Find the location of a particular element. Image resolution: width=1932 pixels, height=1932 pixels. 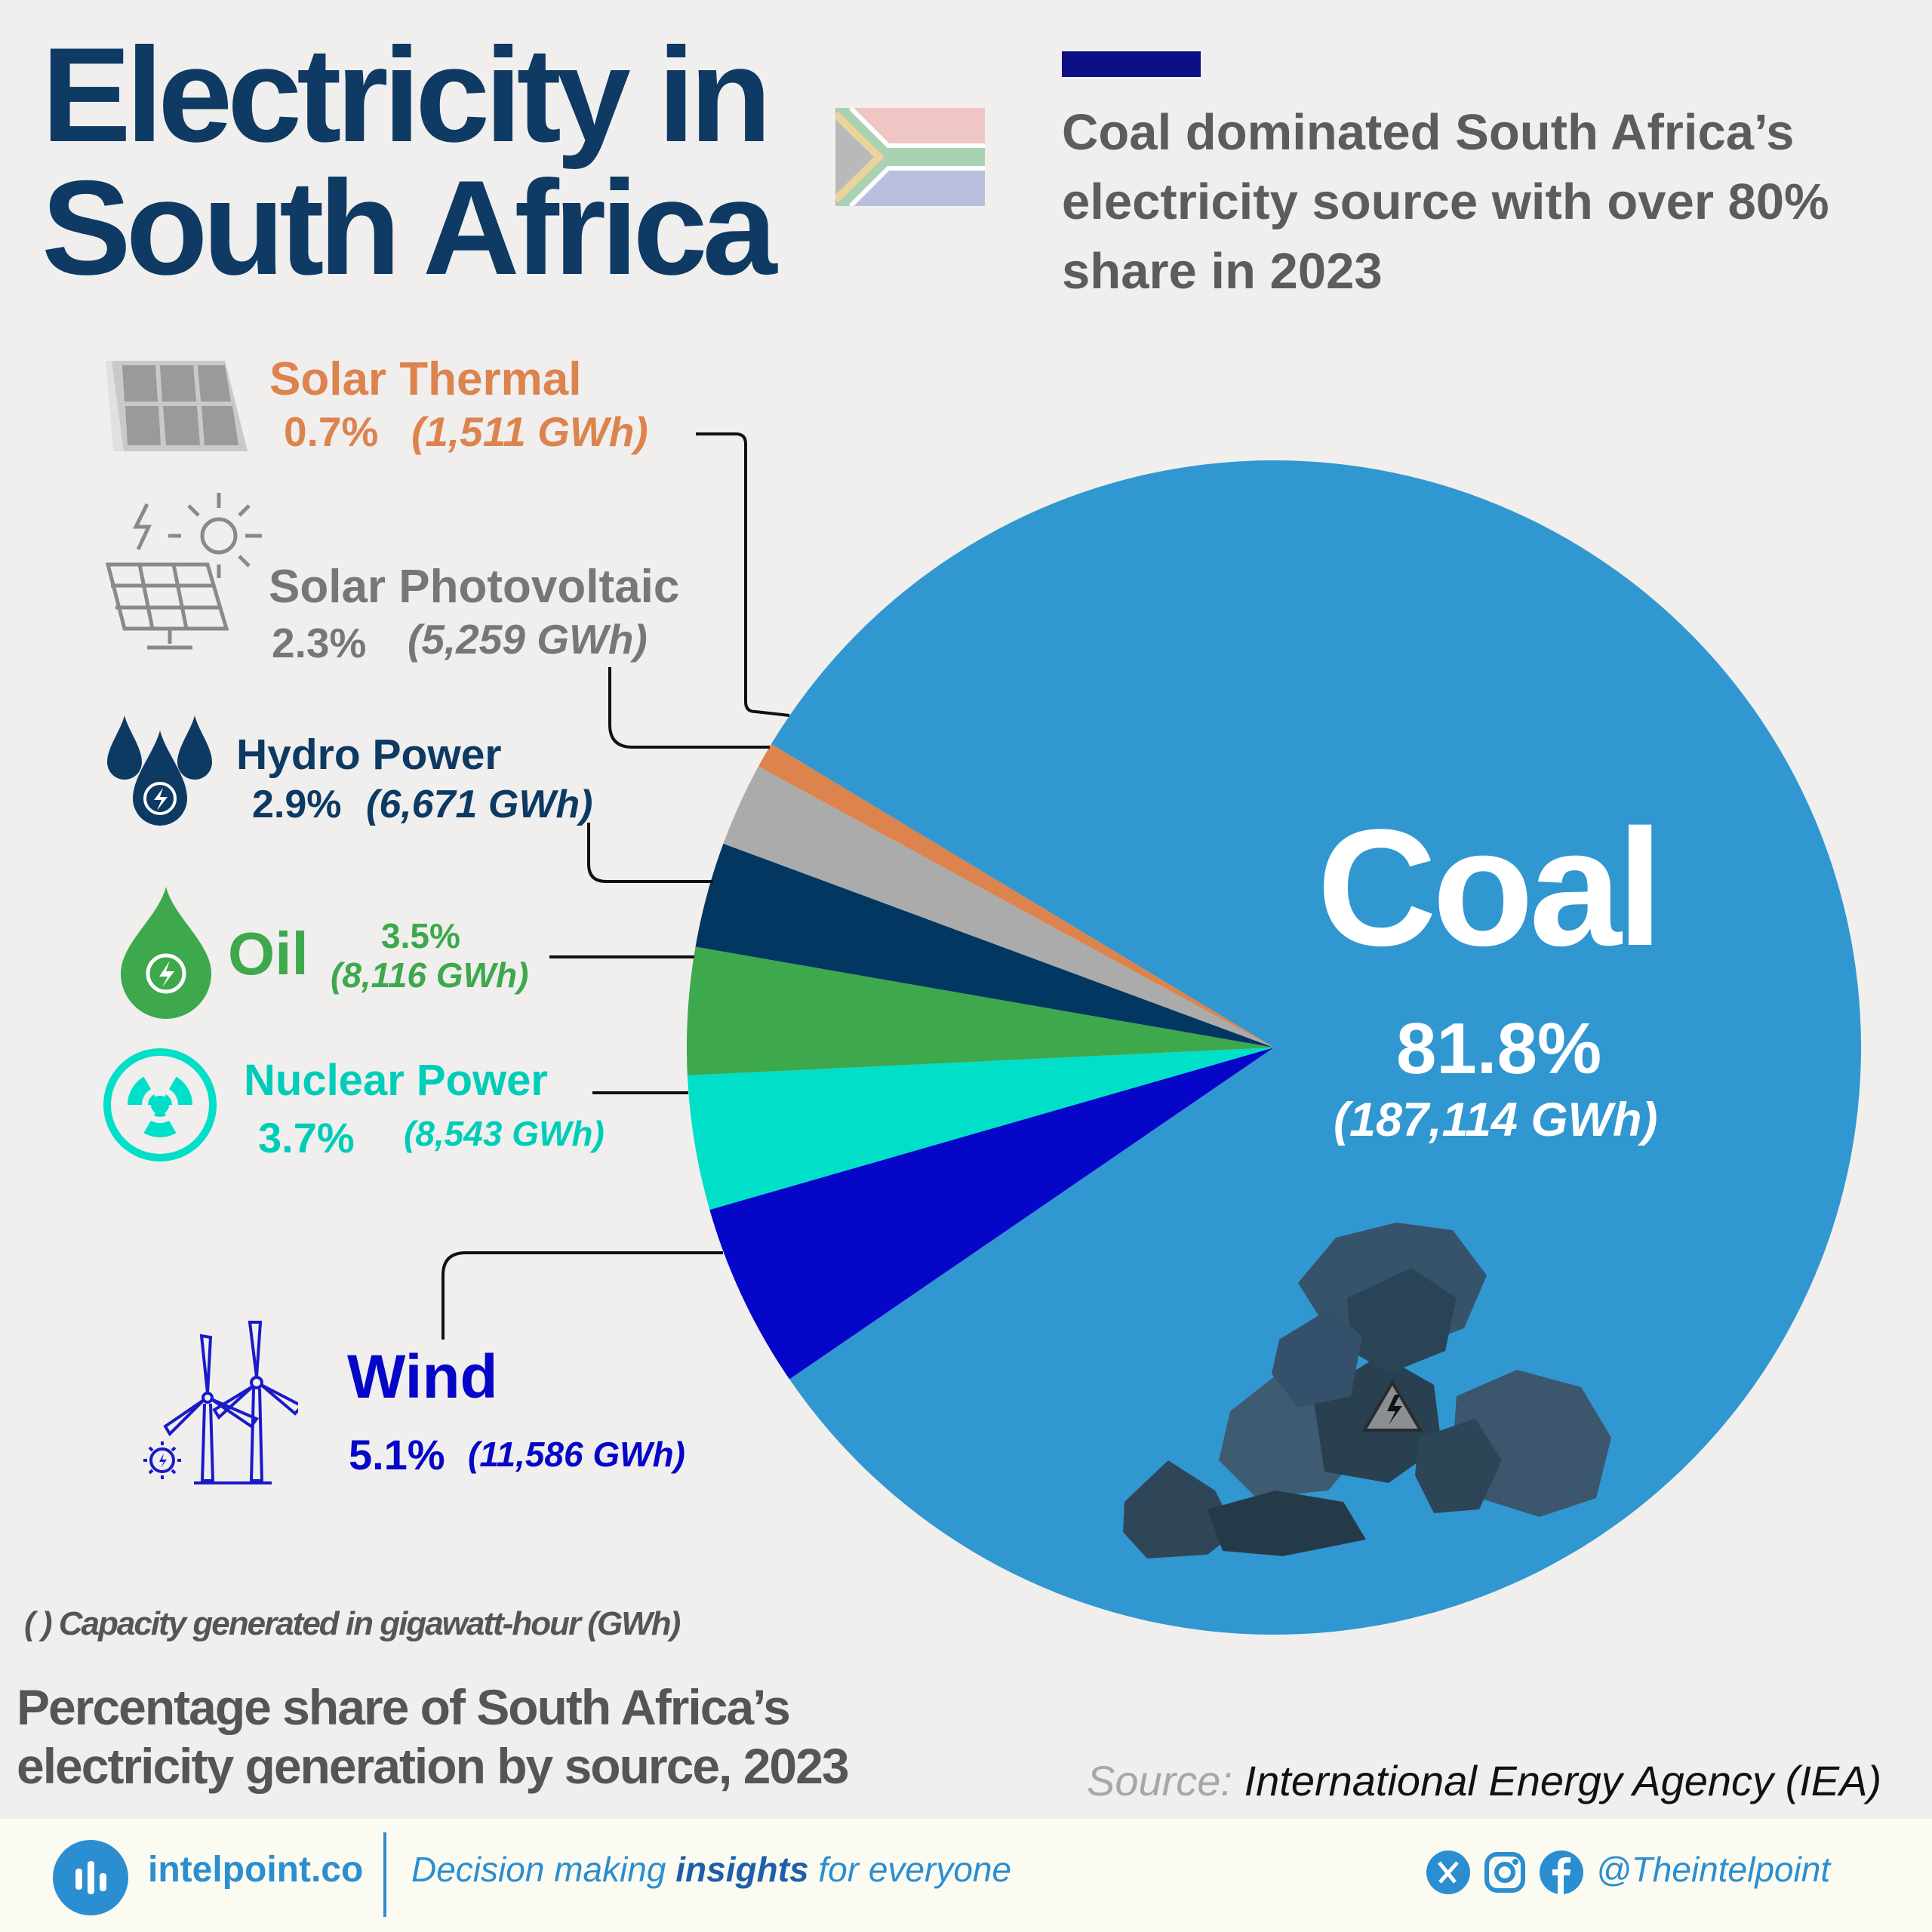

solar-thermal-percent: 0.7% is located at coordinates (331, 431).